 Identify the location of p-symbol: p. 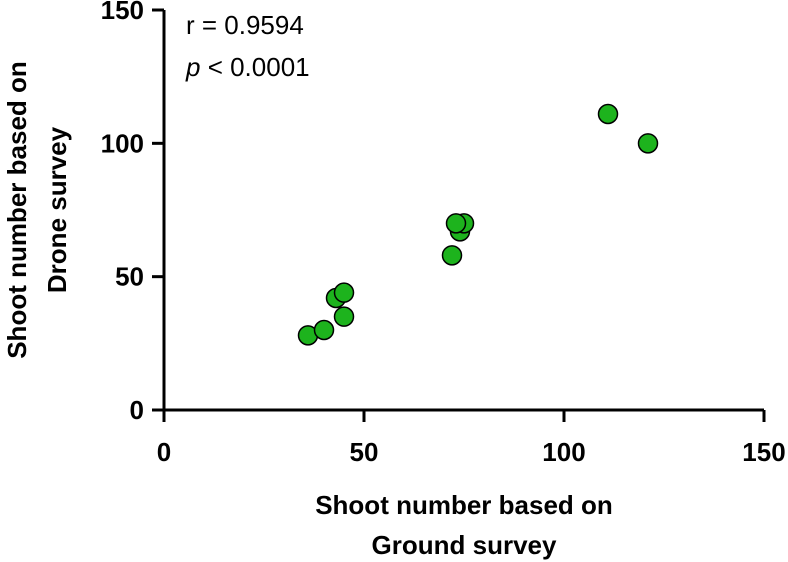
(192, 67).